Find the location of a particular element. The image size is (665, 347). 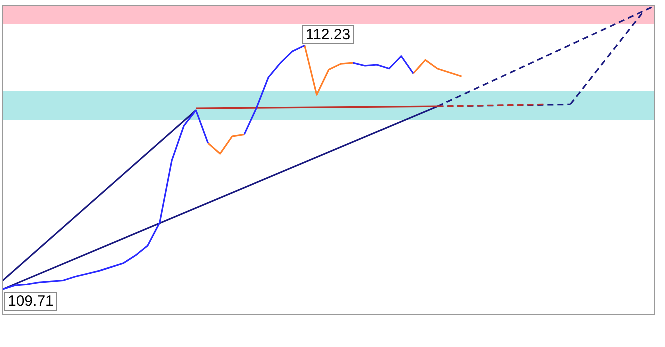

data-label: 112.23 is located at coordinates (328, 35).